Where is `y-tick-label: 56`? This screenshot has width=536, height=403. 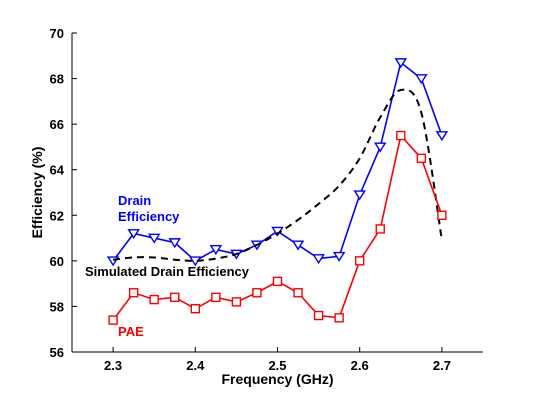
y-tick-label: 56 is located at coordinates (57, 352).